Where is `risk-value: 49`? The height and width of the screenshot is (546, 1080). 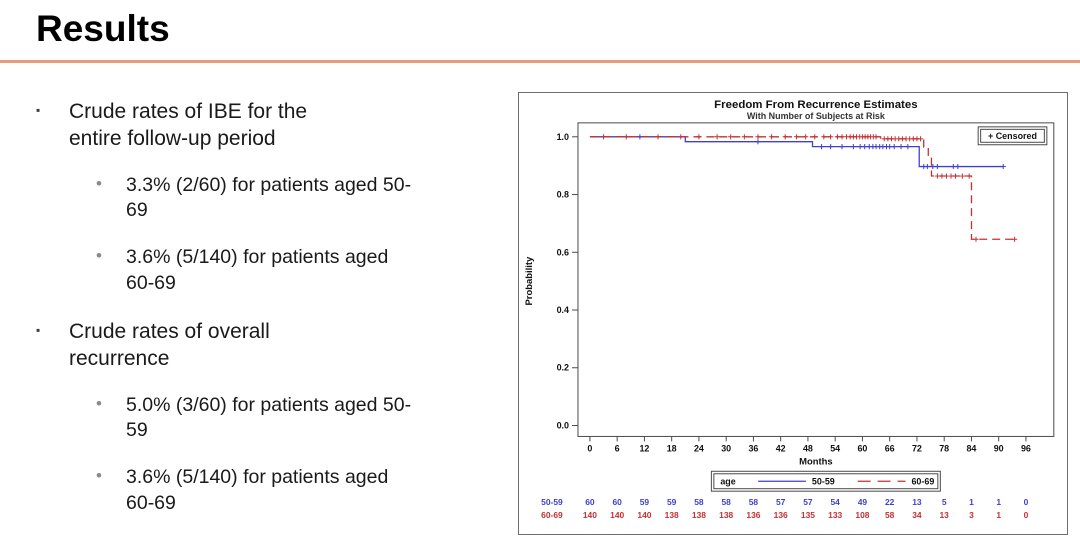
risk-value: 49 is located at coordinates (863, 502).